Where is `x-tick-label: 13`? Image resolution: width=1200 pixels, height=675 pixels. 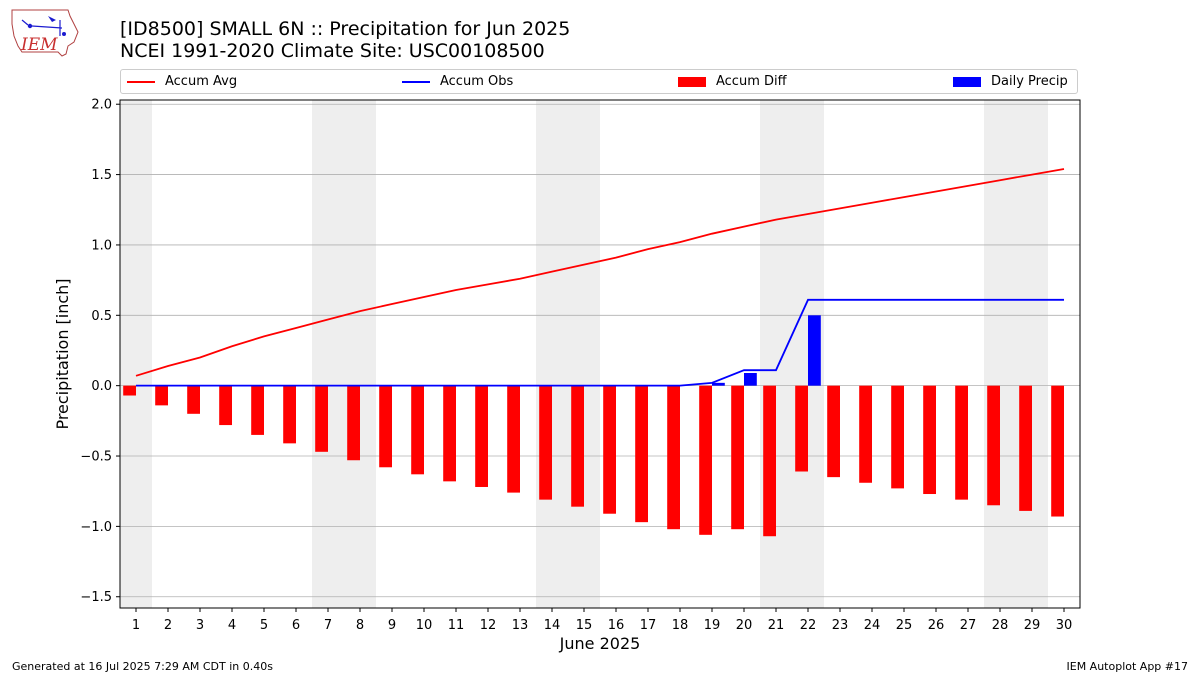 x-tick-label: 13 is located at coordinates (520, 625).